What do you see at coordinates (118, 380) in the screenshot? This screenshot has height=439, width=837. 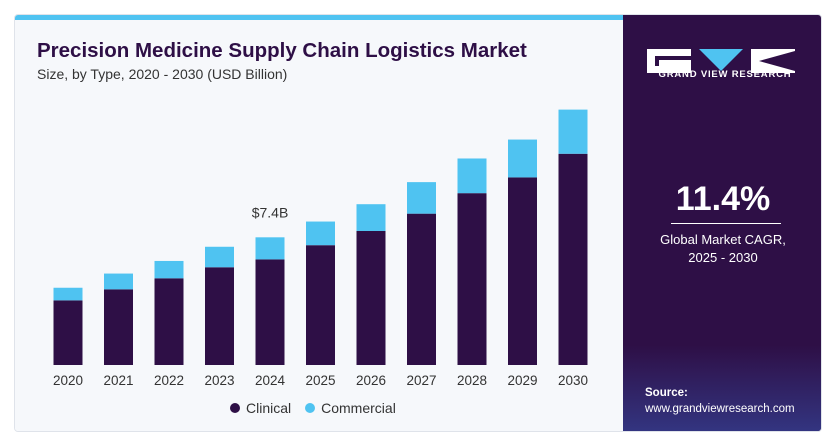 I see `x-tick-label-2021: 2021` at bounding box center [118, 380].